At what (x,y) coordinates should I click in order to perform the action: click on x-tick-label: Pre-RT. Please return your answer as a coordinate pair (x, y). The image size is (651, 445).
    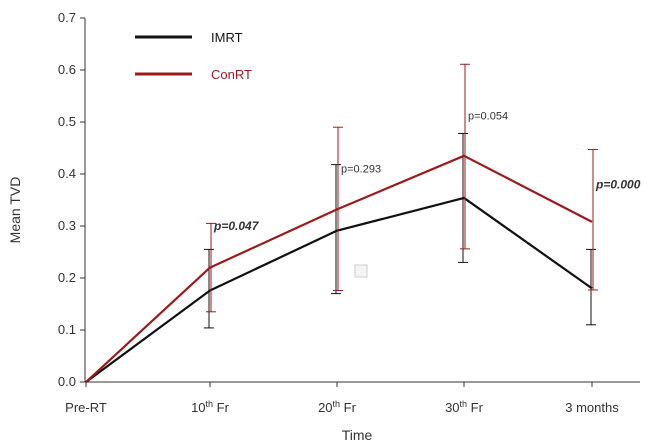
    Looking at the image, I should click on (86, 407).